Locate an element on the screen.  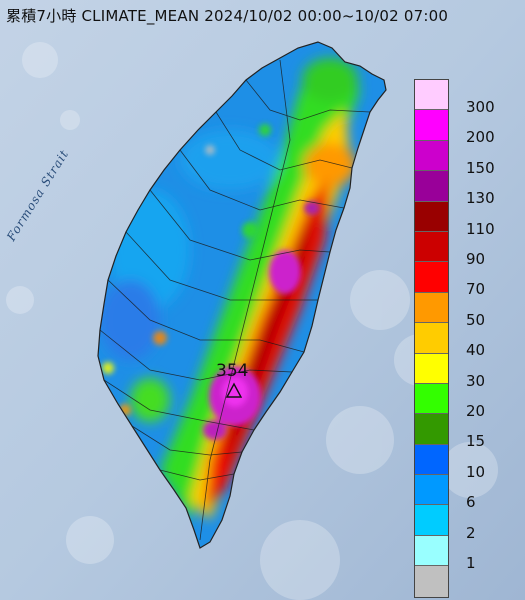
legend-tick-label: 130 is located at coordinates (480, 198).